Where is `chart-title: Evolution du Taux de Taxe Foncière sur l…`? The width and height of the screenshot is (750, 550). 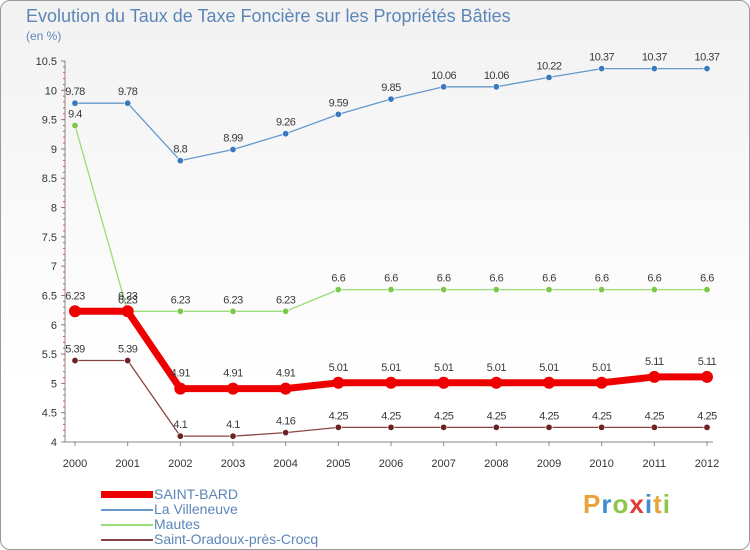
chart-title: Evolution du Taux de Taxe Foncière sur l… is located at coordinates (268, 16).